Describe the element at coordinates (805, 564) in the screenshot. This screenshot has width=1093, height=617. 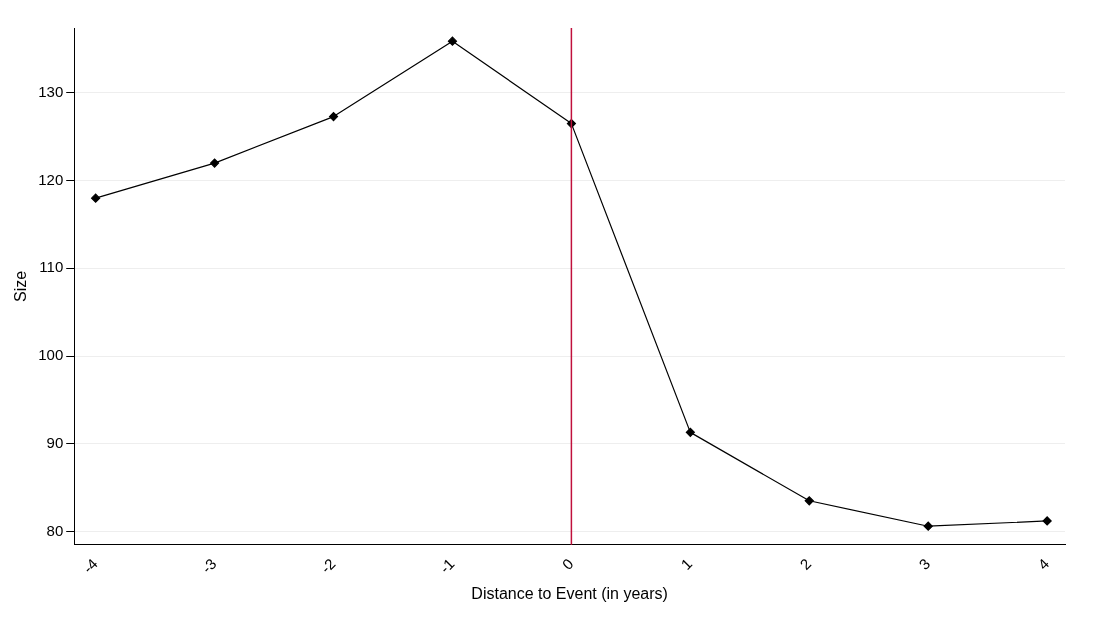
I see `x-tick-label: 2` at that location.